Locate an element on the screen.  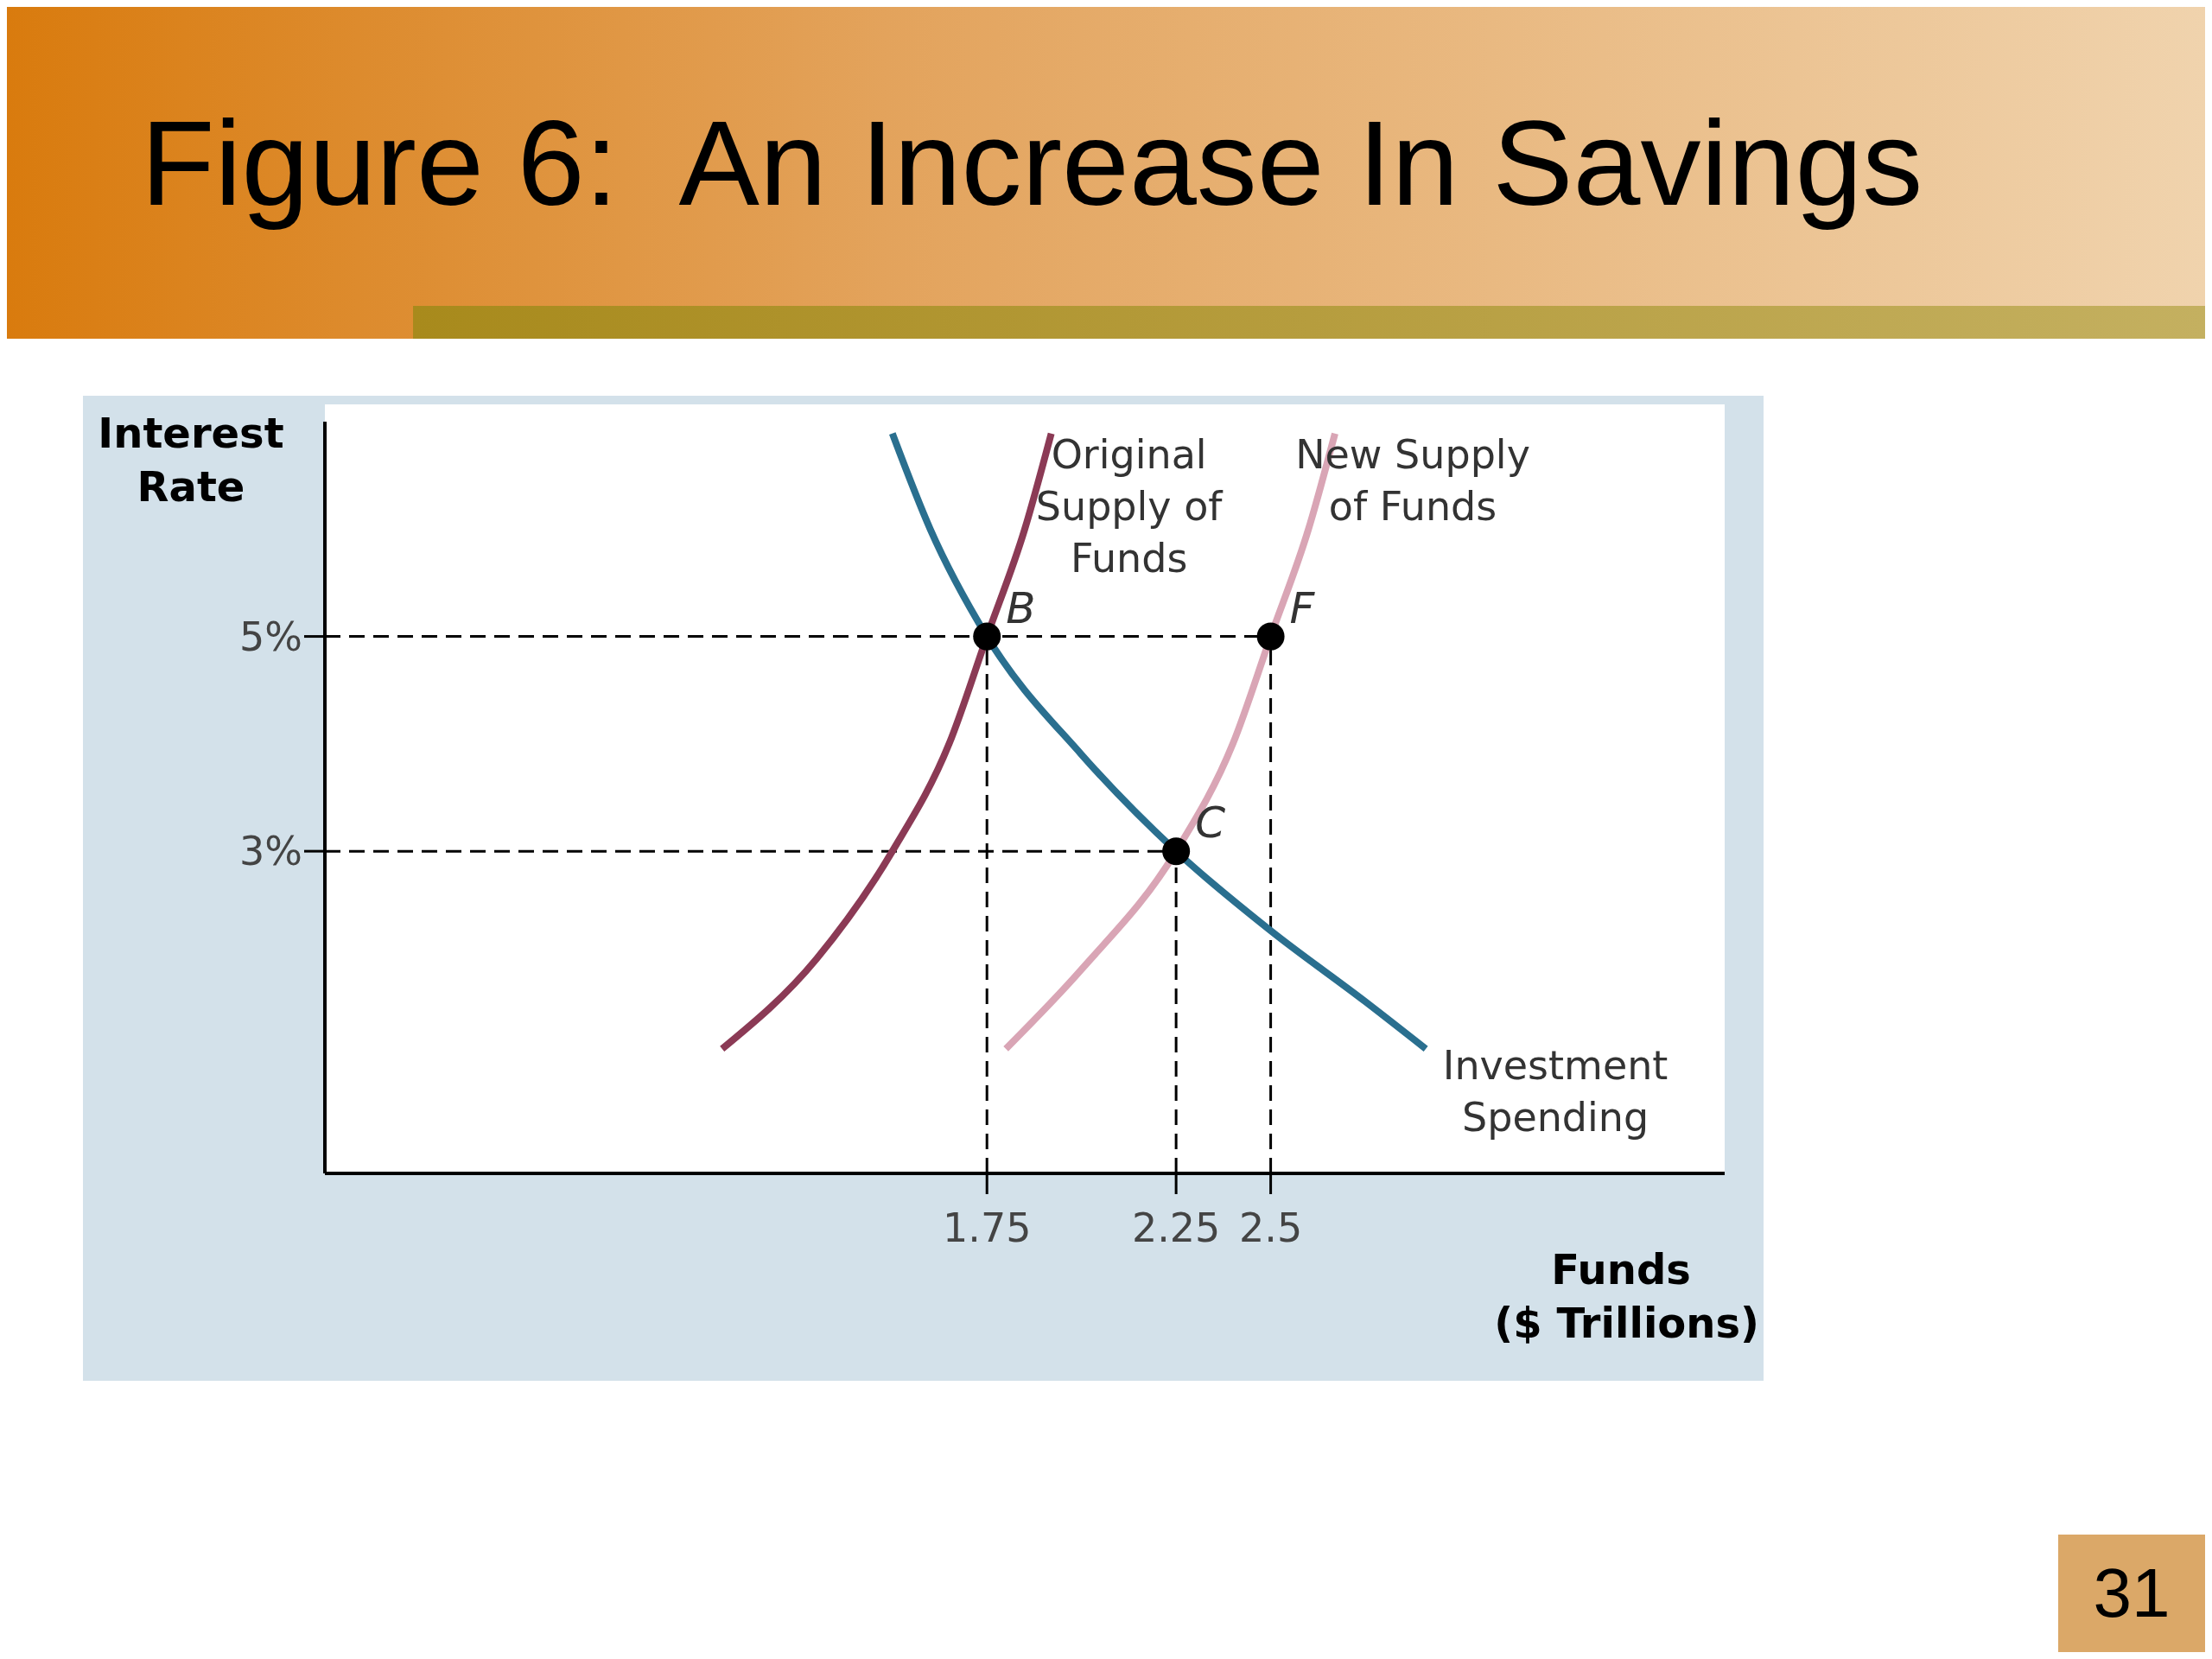
y-tick-label: 3% is located at coordinates (270, 851).